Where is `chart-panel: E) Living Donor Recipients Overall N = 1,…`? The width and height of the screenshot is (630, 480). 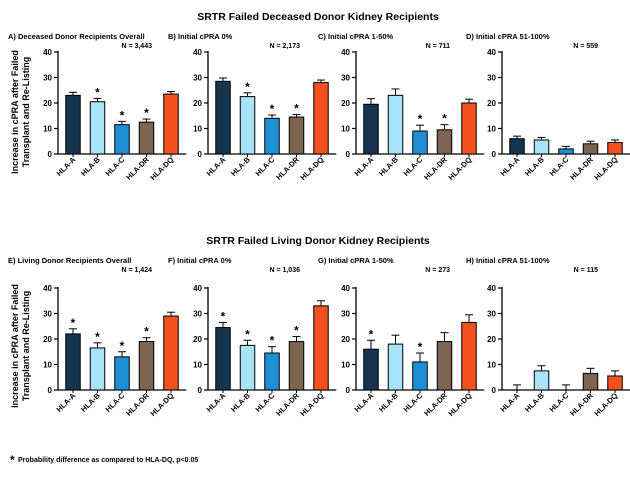 chart-panel: E) Living Donor Recipients Overall N = 1,… is located at coordinates (97, 337).